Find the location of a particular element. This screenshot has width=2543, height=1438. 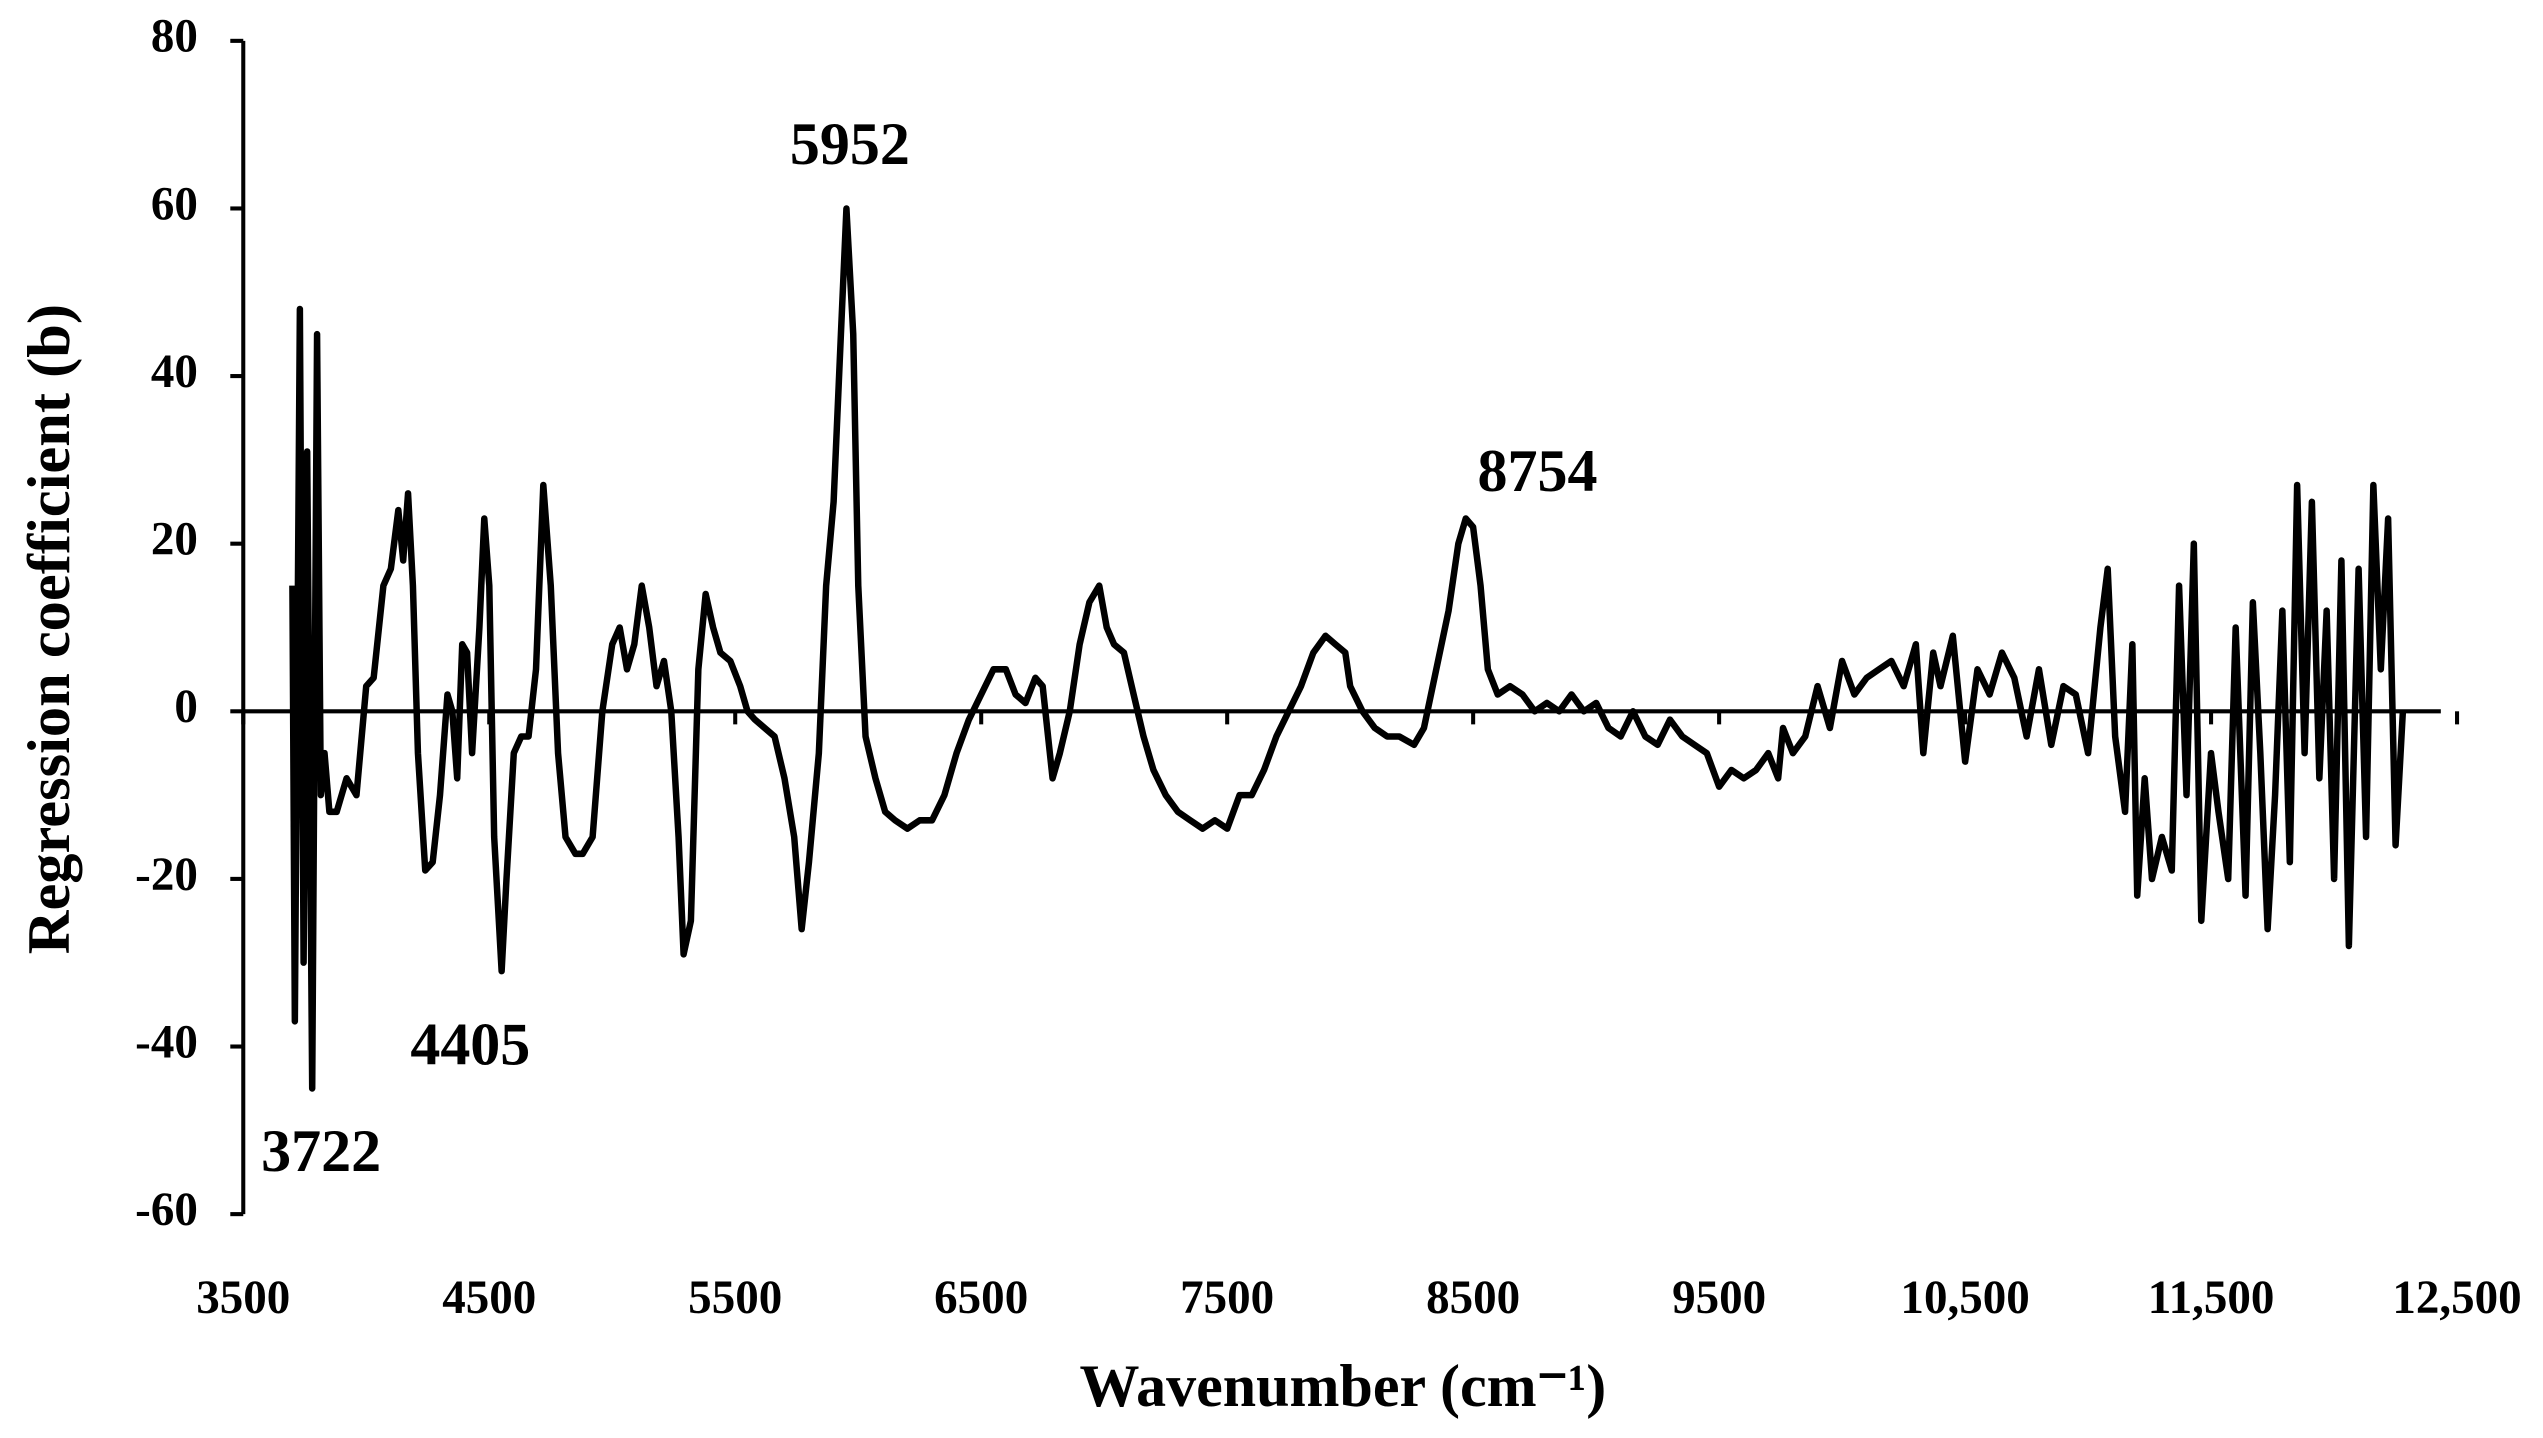

x-tick-label: 6500 is located at coordinates (981, 1298).